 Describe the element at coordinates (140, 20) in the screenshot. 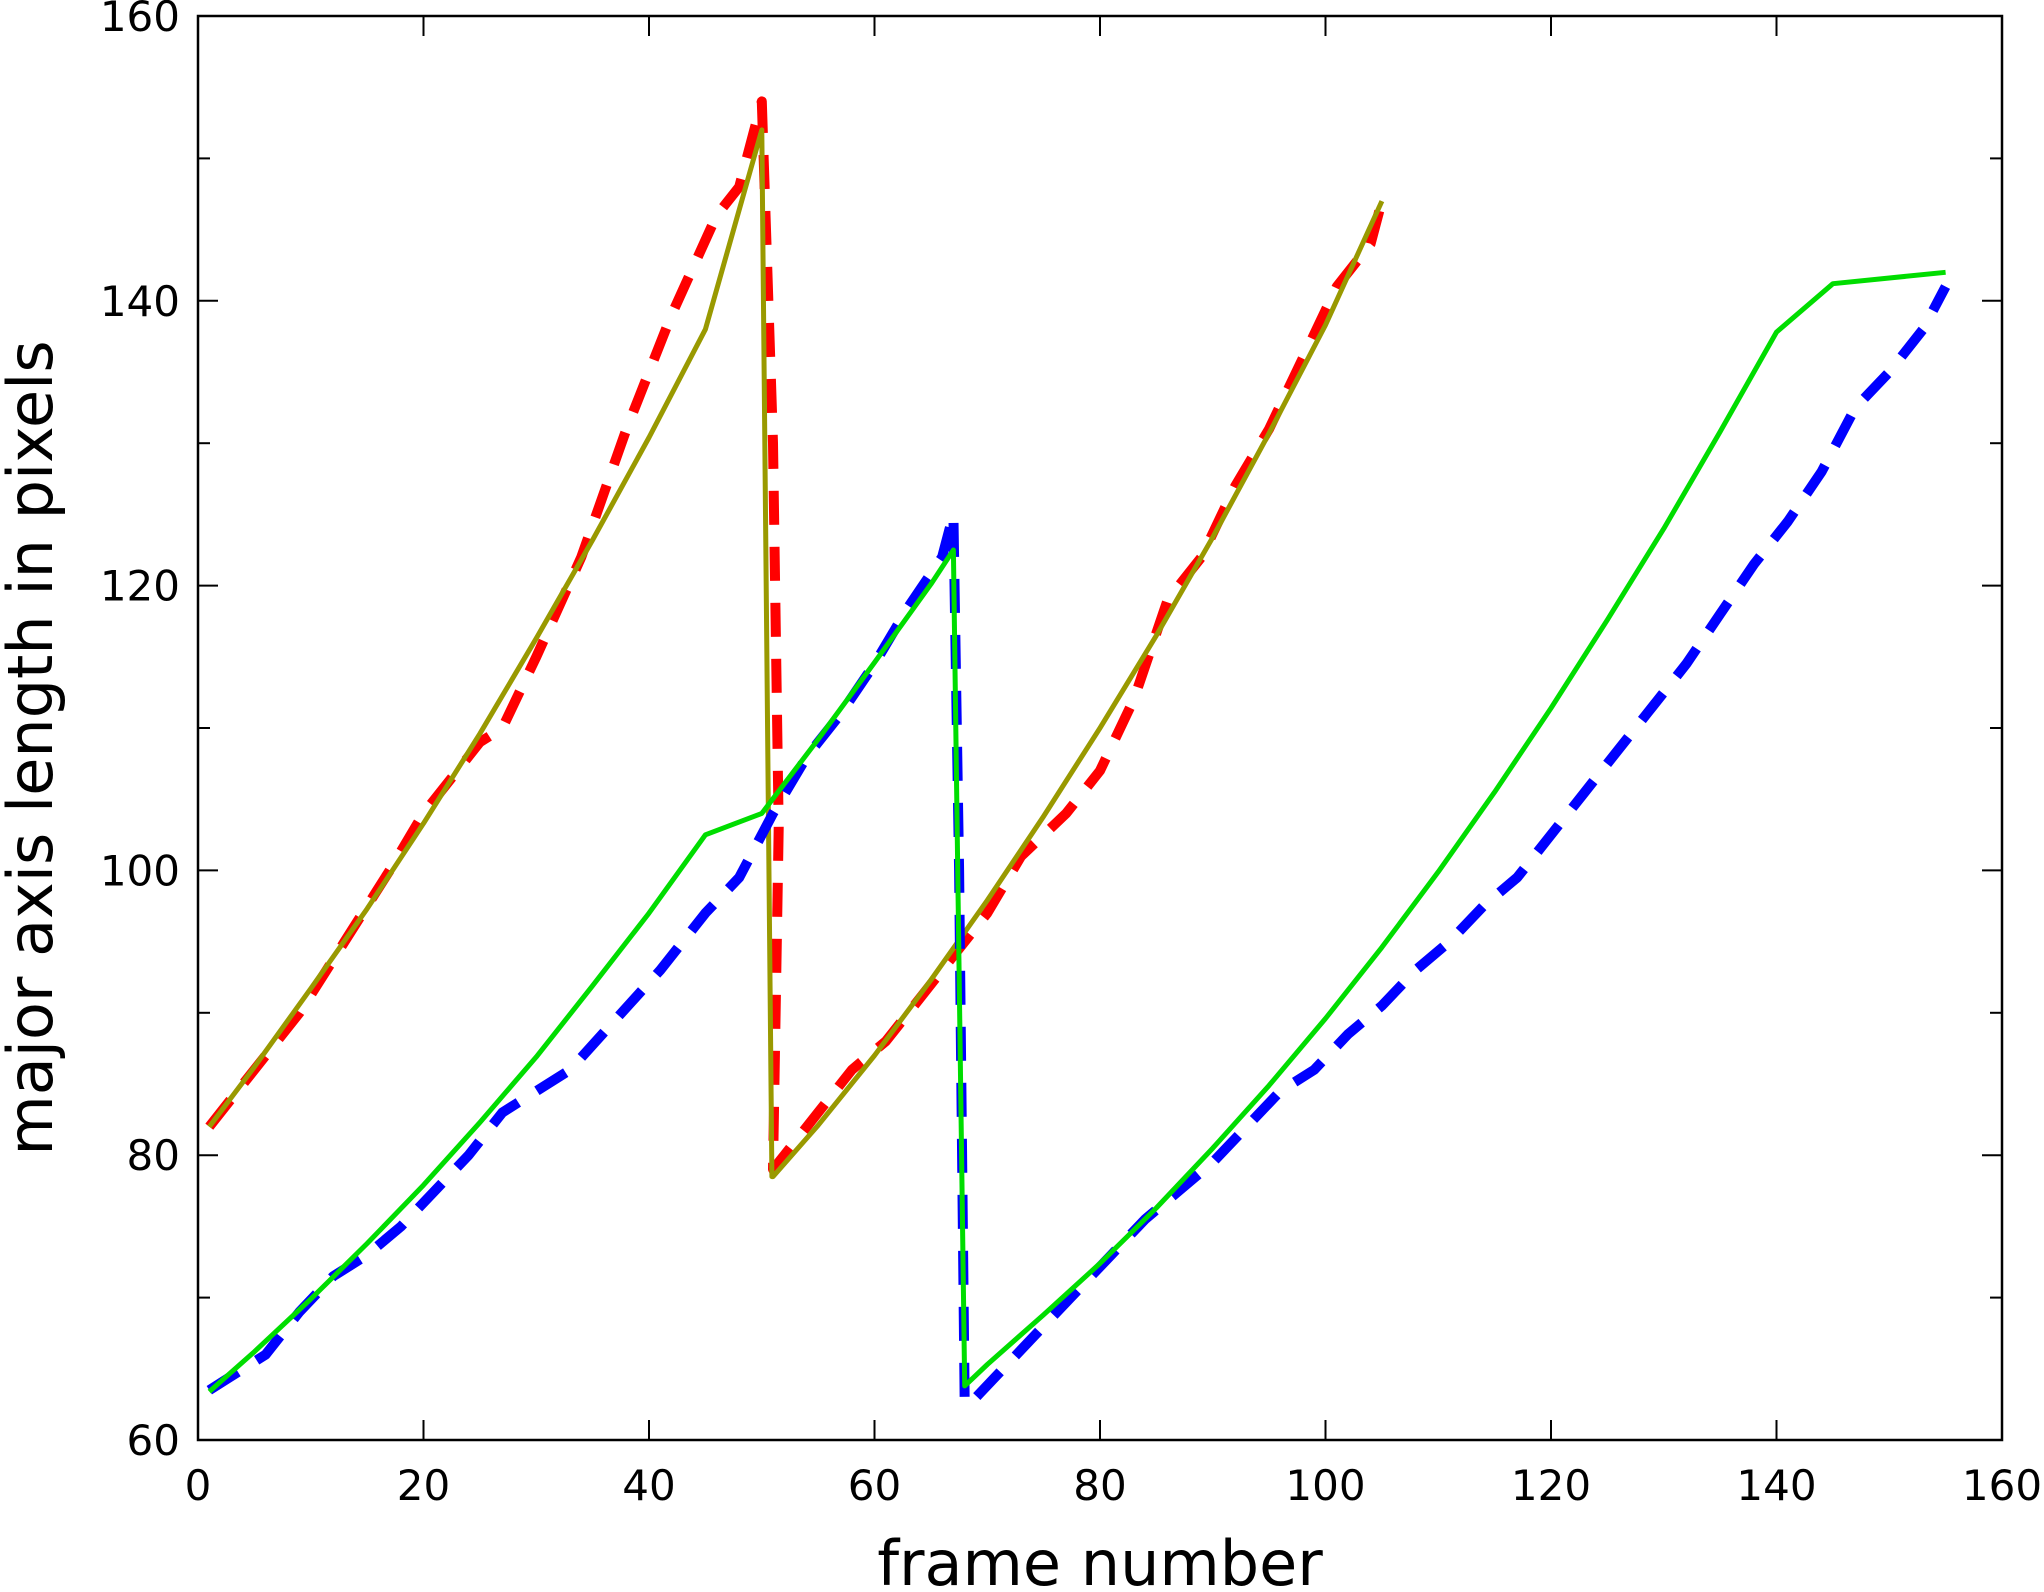

I see `y-tick-label: 160` at that location.